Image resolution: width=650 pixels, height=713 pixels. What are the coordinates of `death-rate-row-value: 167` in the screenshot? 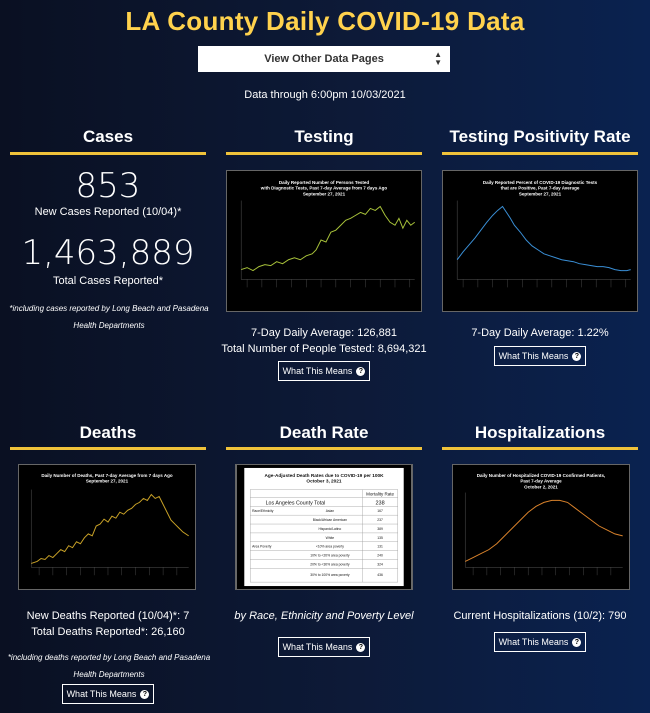 It's located at (380, 511).